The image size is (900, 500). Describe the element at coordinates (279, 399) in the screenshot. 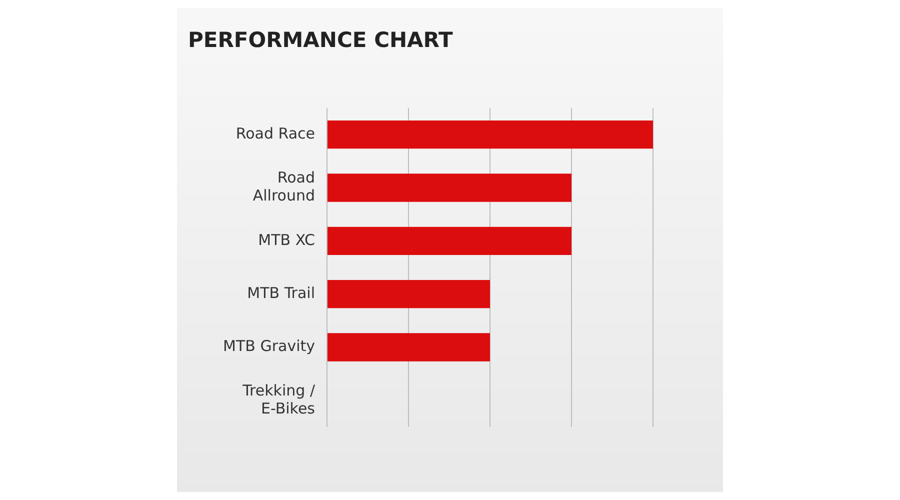

I see `y-tick-label: Trekking / E-Bikes` at that location.